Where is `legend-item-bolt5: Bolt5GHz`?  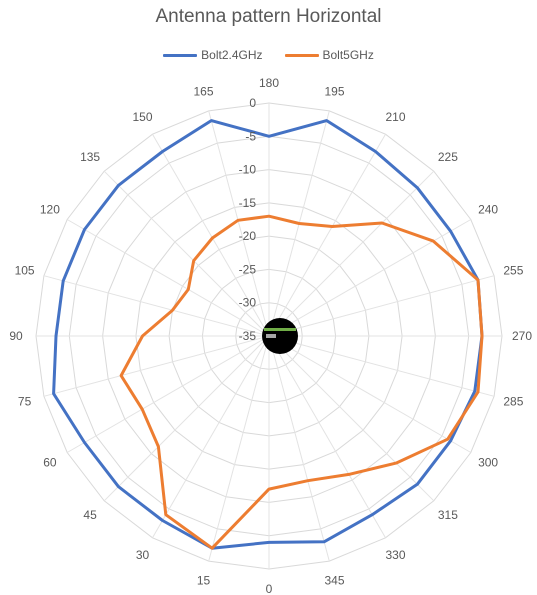
legend-item-bolt5: Bolt5GHz is located at coordinates (329, 55).